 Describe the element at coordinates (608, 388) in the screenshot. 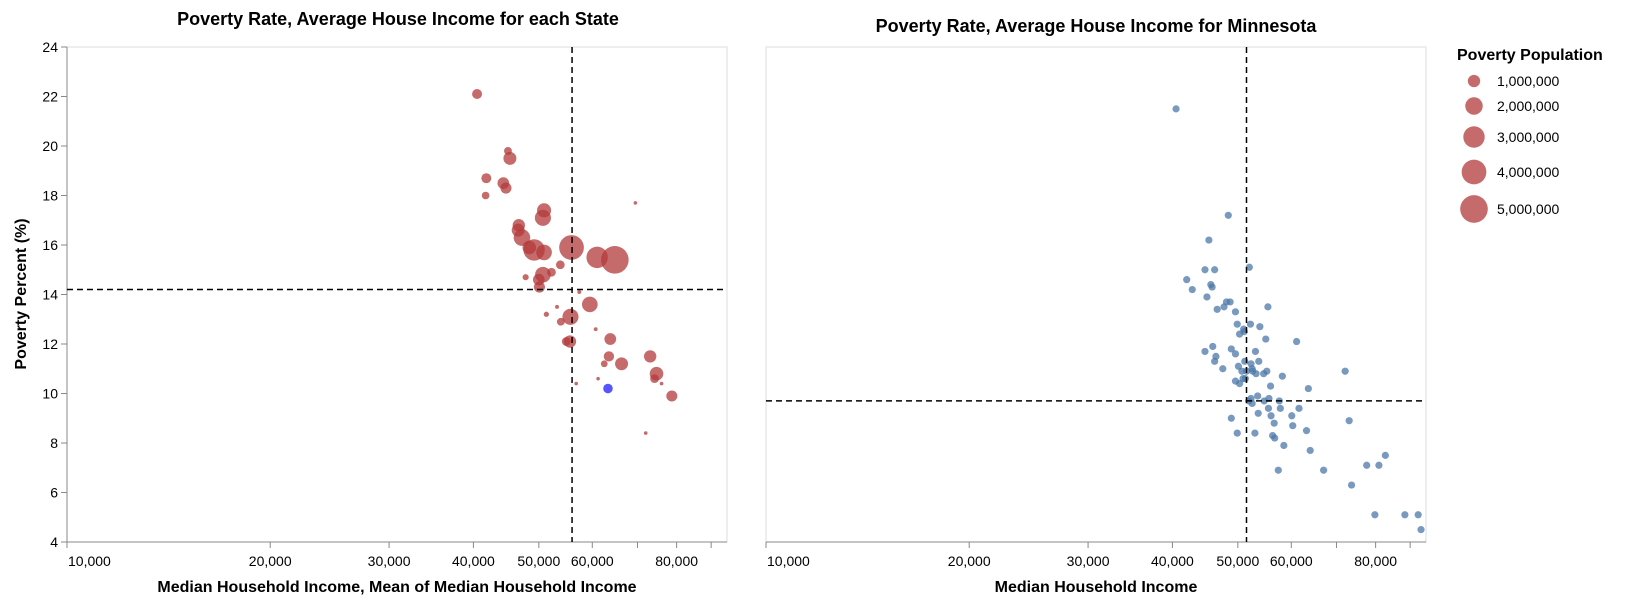

I see `minnesota-highlight-point` at that location.